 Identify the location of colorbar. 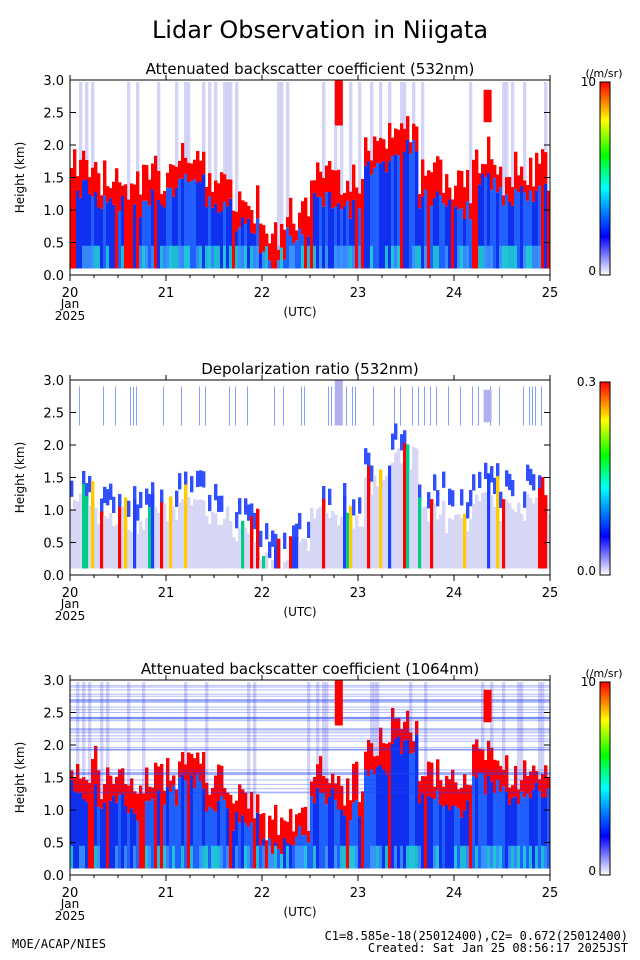
(605, 478).